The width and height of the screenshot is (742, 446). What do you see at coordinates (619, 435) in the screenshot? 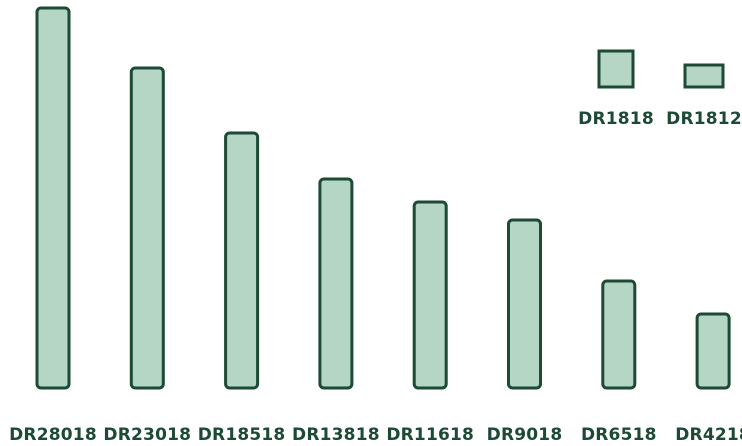
I see `category-label: DR6518` at bounding box center [619, 435].